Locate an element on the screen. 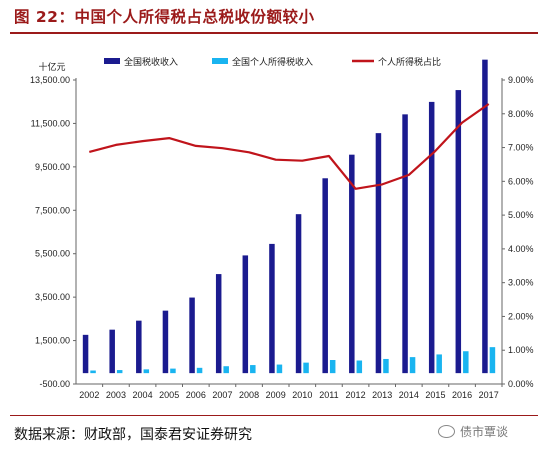 The width and height of the screenshot is (550, 455). x-tick-label: 2010 is located at coordinates (302, 395).